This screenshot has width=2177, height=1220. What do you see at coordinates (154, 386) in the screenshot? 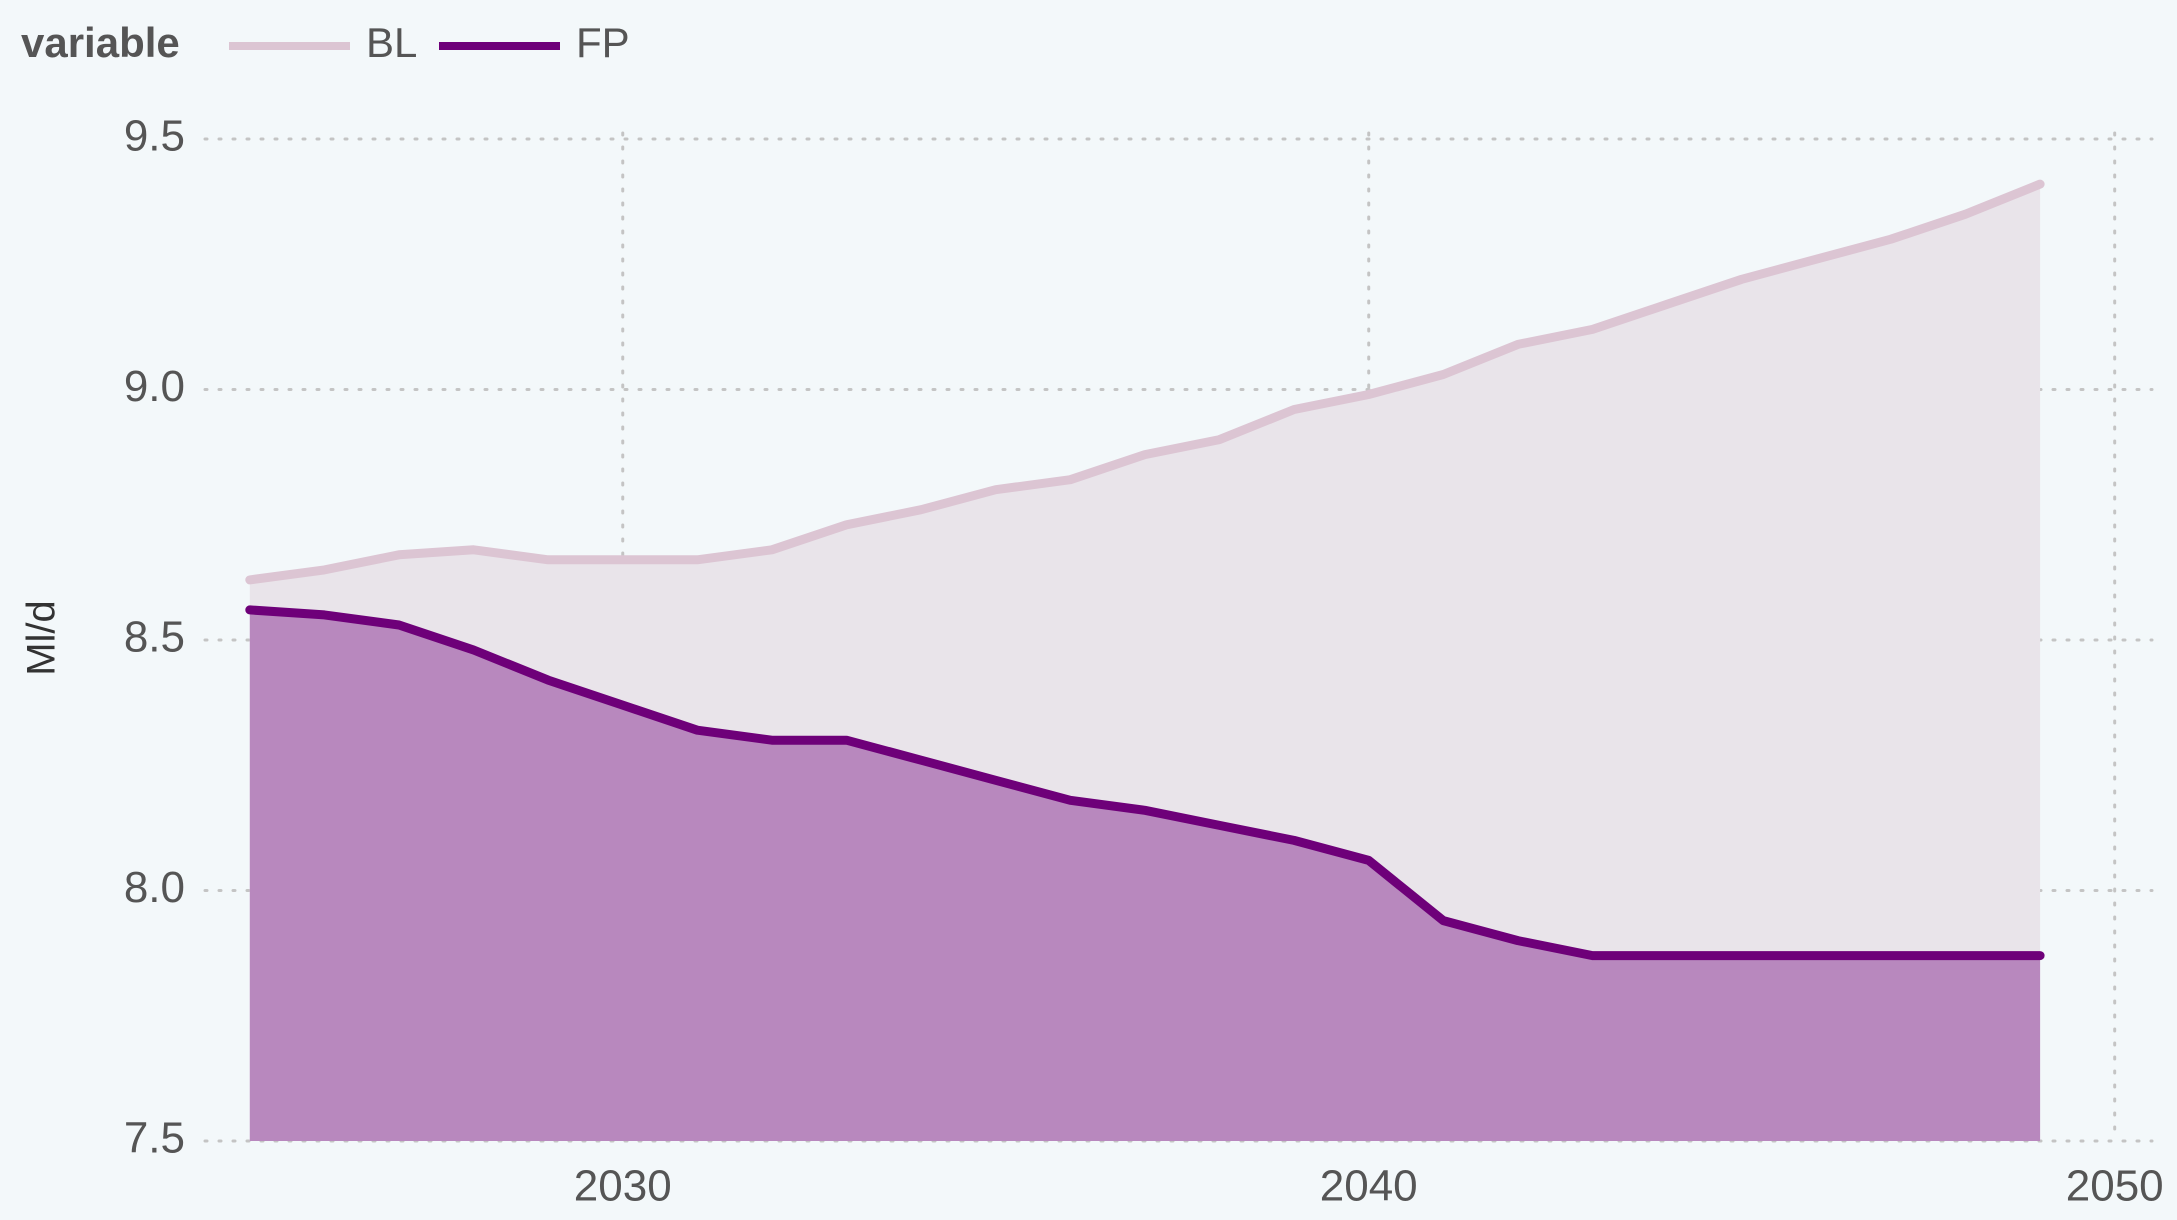
I see `y-tick-label: 9.0` at bounding box center [154, 386].